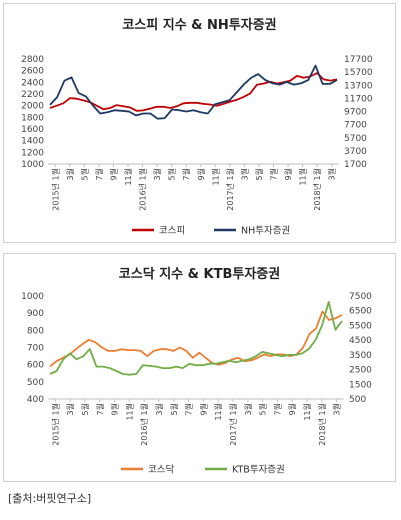 The image size is (401, 520). Describe the element at coordinates (355, 126) in the screenshot. I see `right-axis-tick: 7700` at that location.